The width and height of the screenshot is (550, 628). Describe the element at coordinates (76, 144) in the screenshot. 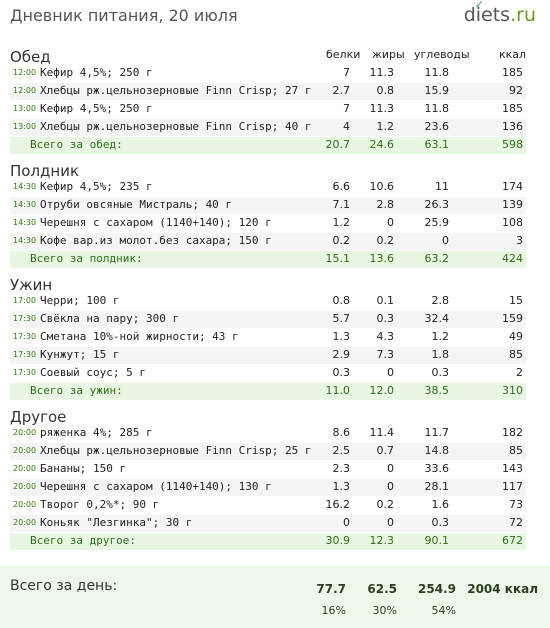

I see `section-total-label: Всего за обед:` at that location.